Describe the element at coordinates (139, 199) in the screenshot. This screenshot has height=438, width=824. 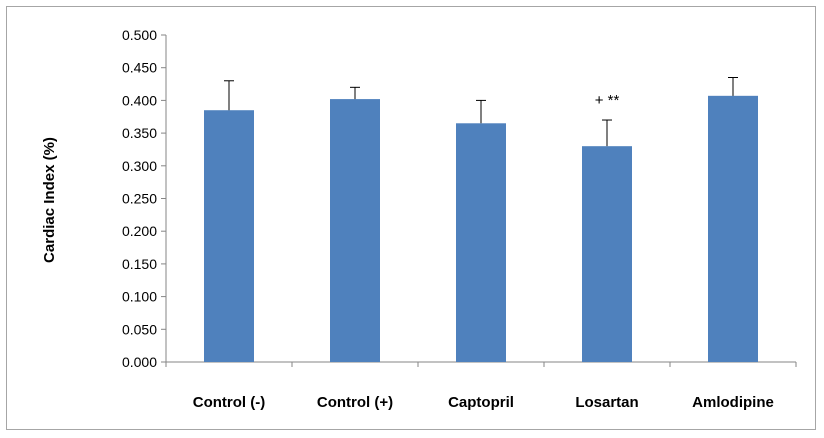
I see `y-tick-label: 0.250` at that location.